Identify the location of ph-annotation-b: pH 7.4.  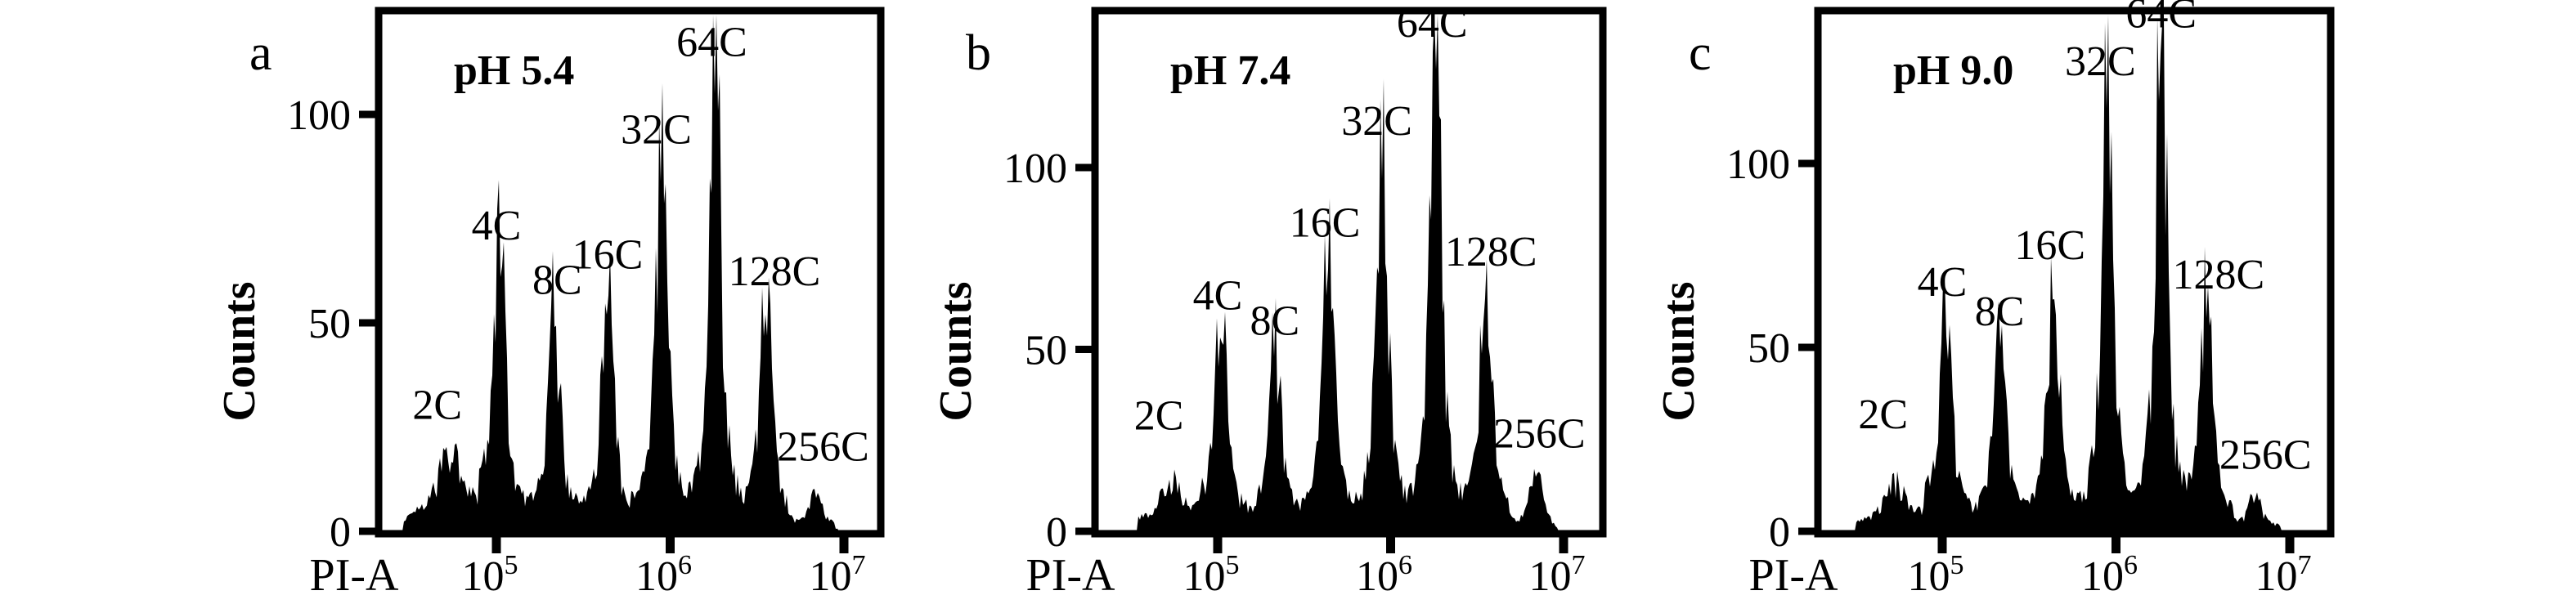
(1230, 70).